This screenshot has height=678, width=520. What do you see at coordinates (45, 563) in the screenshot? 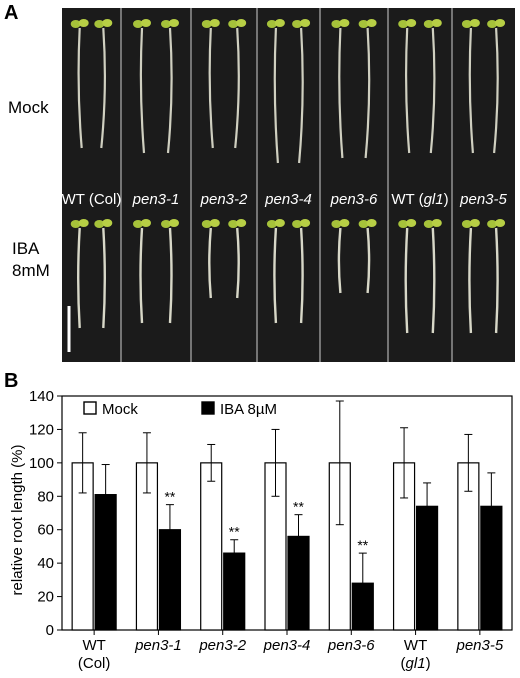
I see `y-tick-label: 40` at bounding box center [45, 563].